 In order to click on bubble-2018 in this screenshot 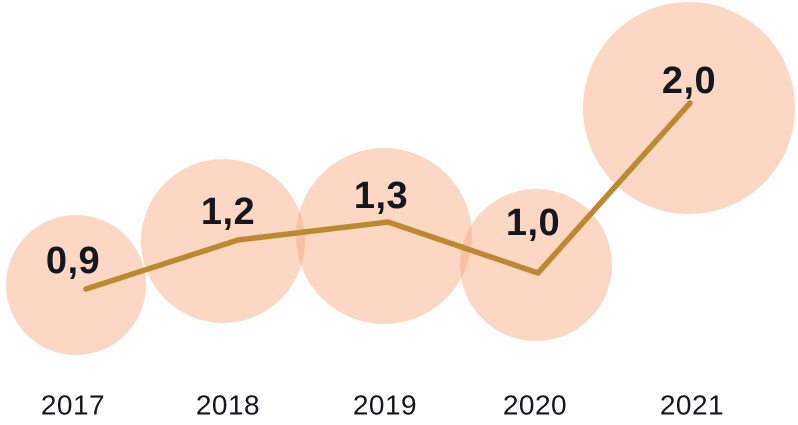, I will do `click(223, 241)`.